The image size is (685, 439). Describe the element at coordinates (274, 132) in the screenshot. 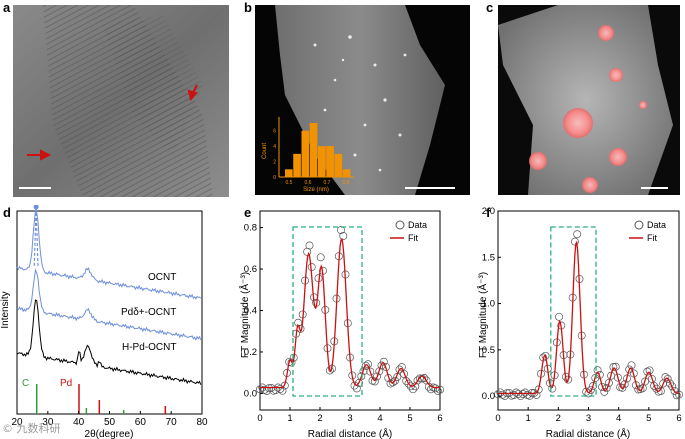

I see `inset-ytick-label: 6` at that location.